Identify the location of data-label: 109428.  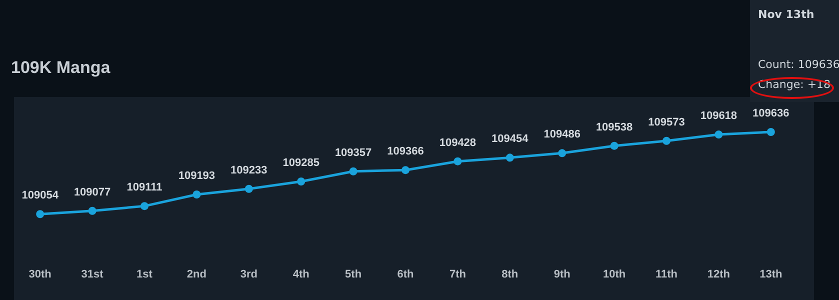
(457, 142).